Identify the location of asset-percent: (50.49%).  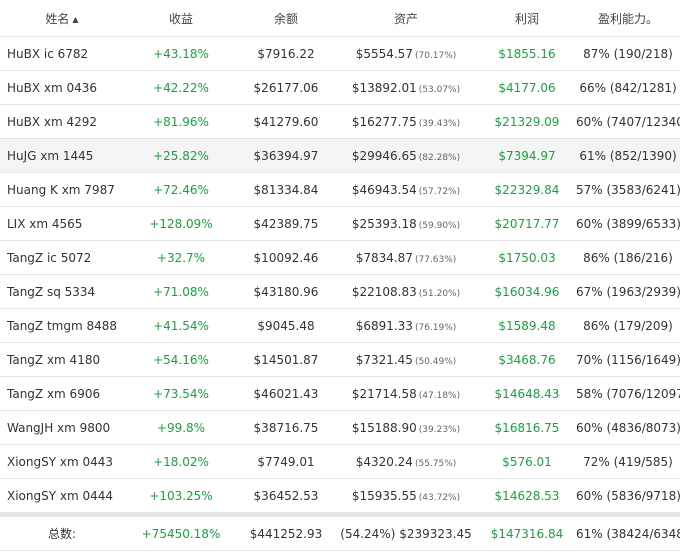
(435, 361).